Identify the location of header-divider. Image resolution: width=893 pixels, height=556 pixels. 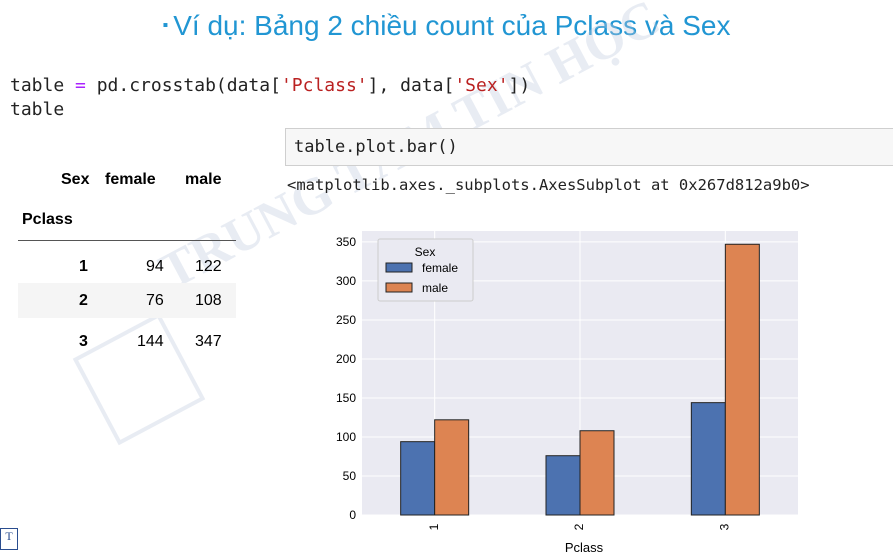
(127, 240).